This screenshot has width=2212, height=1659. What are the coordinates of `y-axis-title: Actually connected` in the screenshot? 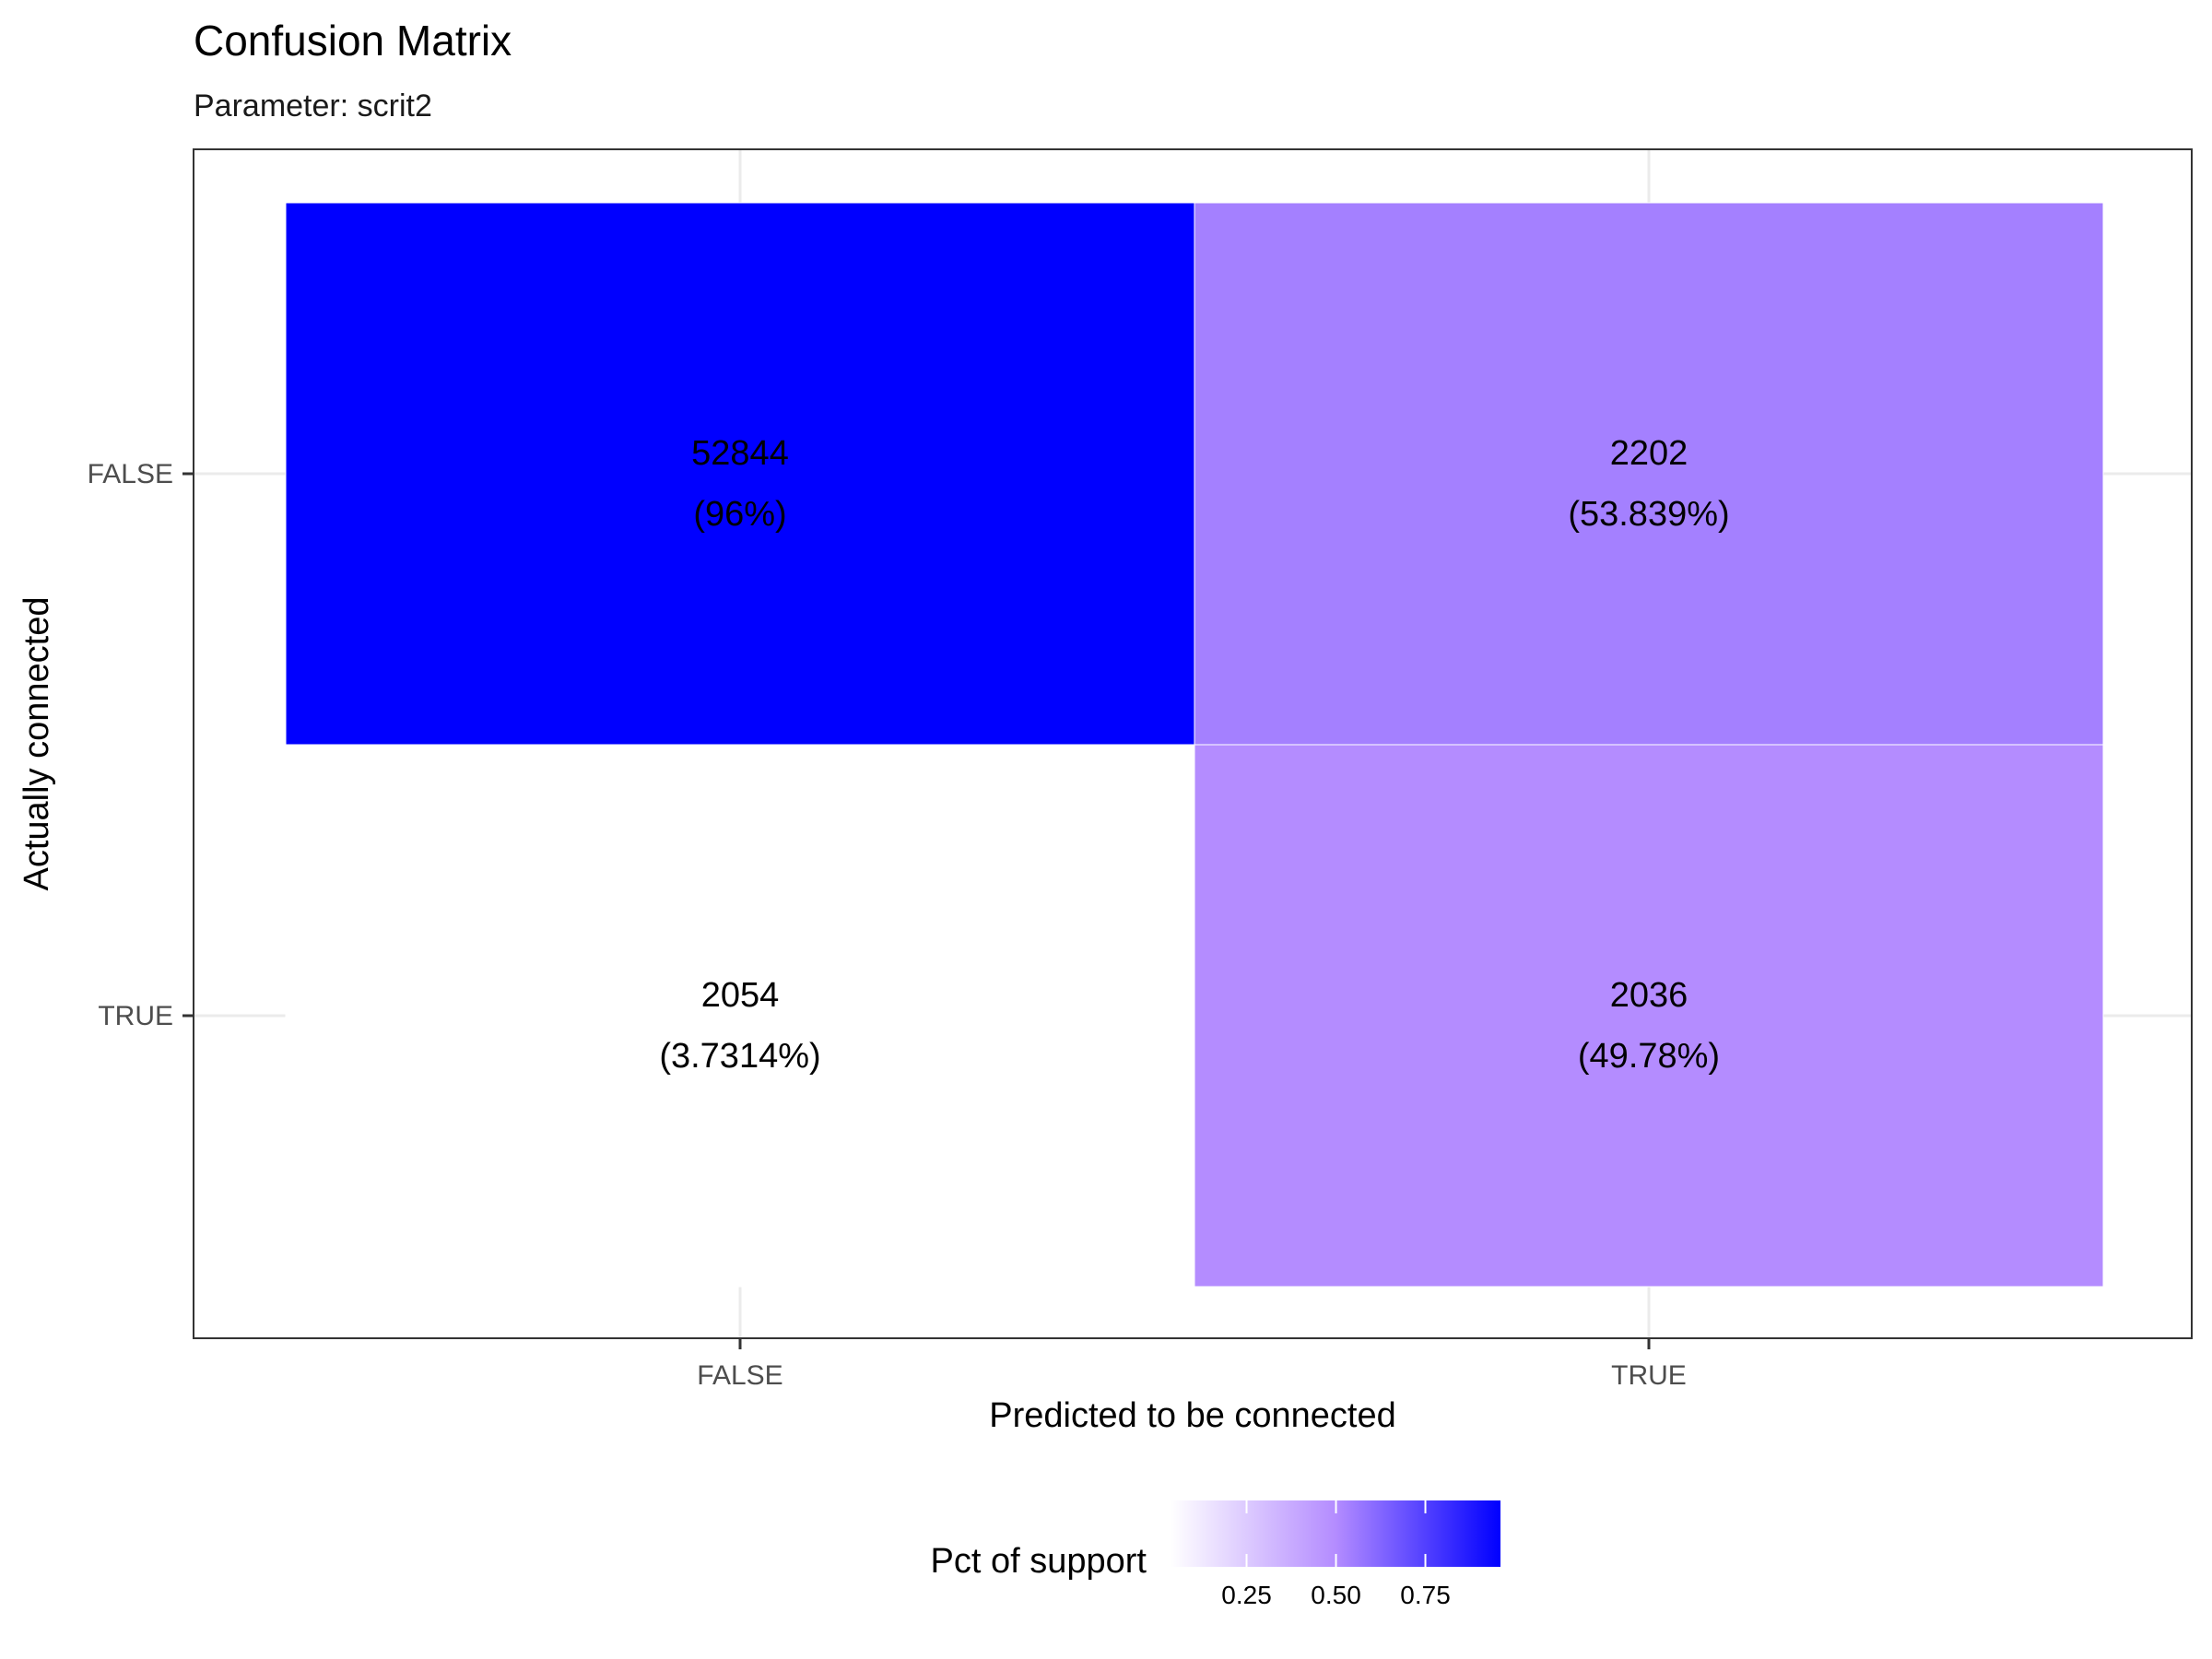 It's located at (37, 744).